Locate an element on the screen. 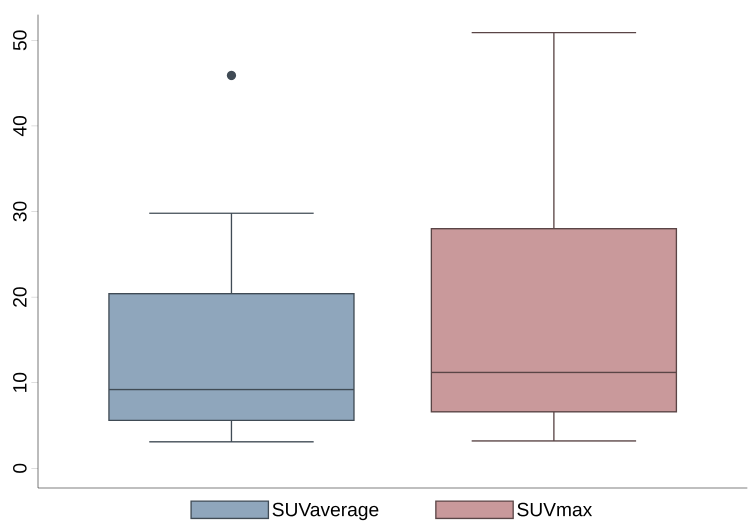 The image size is (748, 524). y-tick-label: 10 is located at coordinates (20, 382).